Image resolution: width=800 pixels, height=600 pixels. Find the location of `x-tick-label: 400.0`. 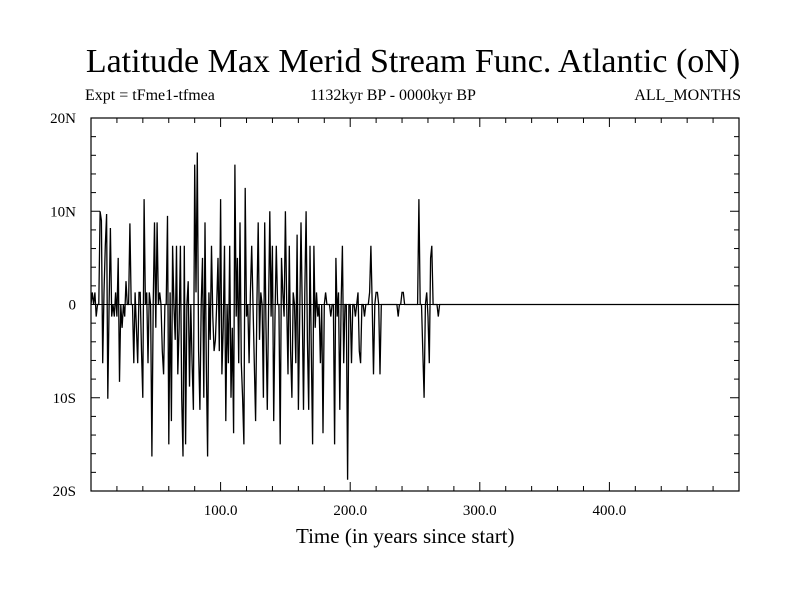

x-tick-label: 400.0 is located at coordinates (610, 511).